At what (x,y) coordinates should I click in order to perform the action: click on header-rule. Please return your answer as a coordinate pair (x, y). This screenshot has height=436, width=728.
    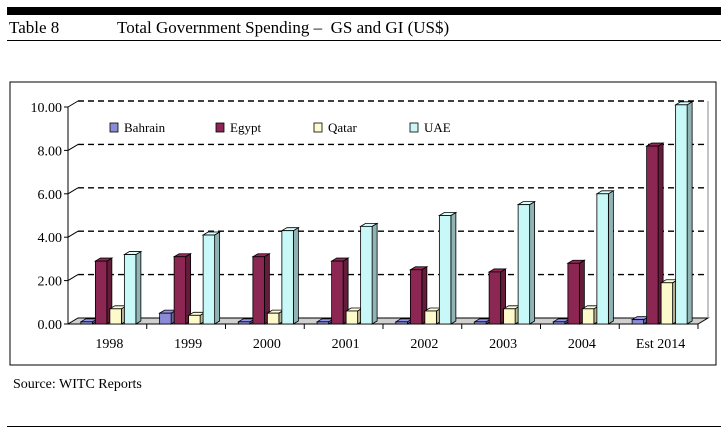
    Looking at the image, I should click on (364, 40).